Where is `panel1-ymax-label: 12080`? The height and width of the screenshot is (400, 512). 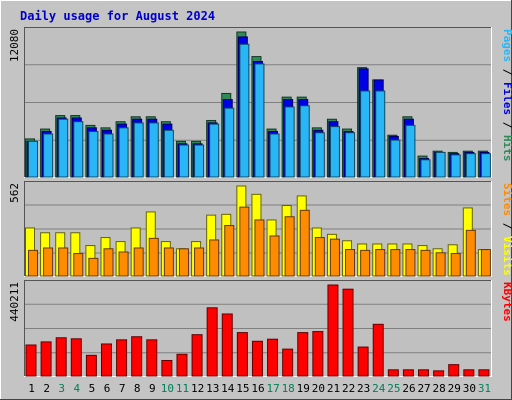 panel1-ymax-label: 12080 is located at coordinates (14, 45).